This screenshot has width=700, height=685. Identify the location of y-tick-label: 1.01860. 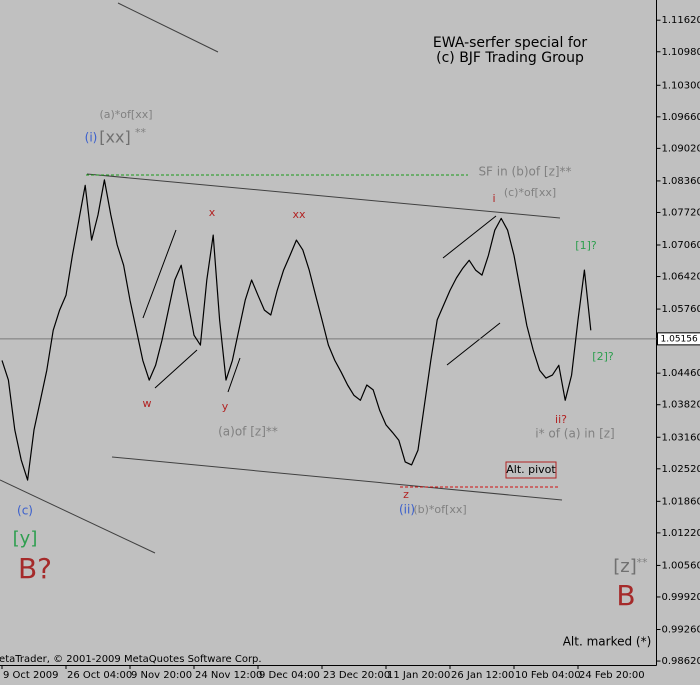
(681, 501).